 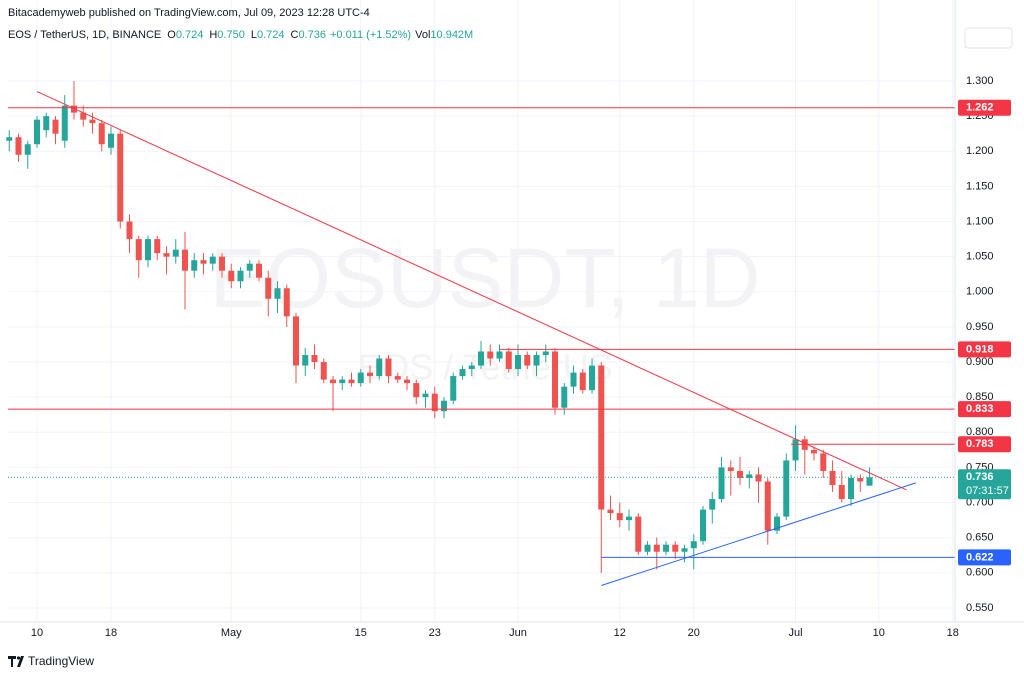 I want to click on y-tick-label: 1.150, so click(x=980, y=186).